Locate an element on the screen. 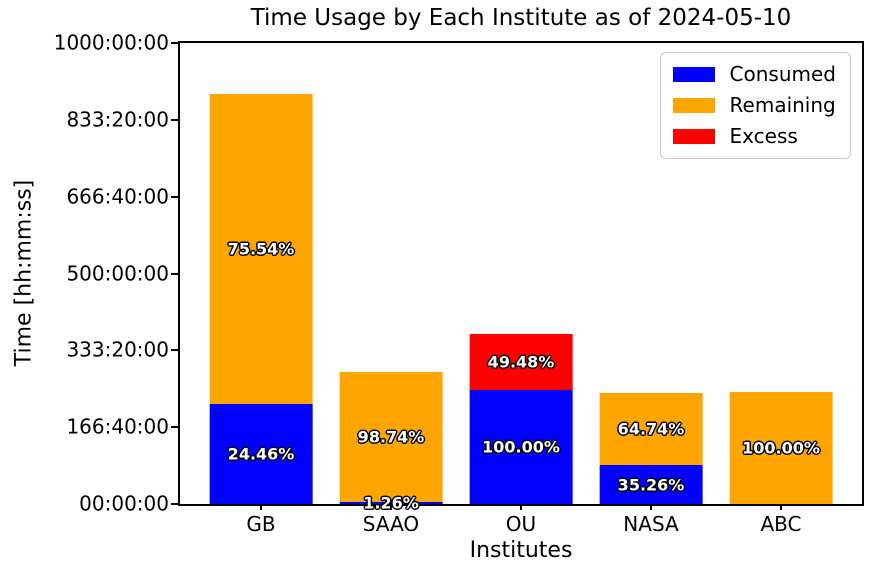 Image resolution: width=875 pixels, height=574 pixels. segment-percent-label: 75.54% is located at coordinates (261, 249).